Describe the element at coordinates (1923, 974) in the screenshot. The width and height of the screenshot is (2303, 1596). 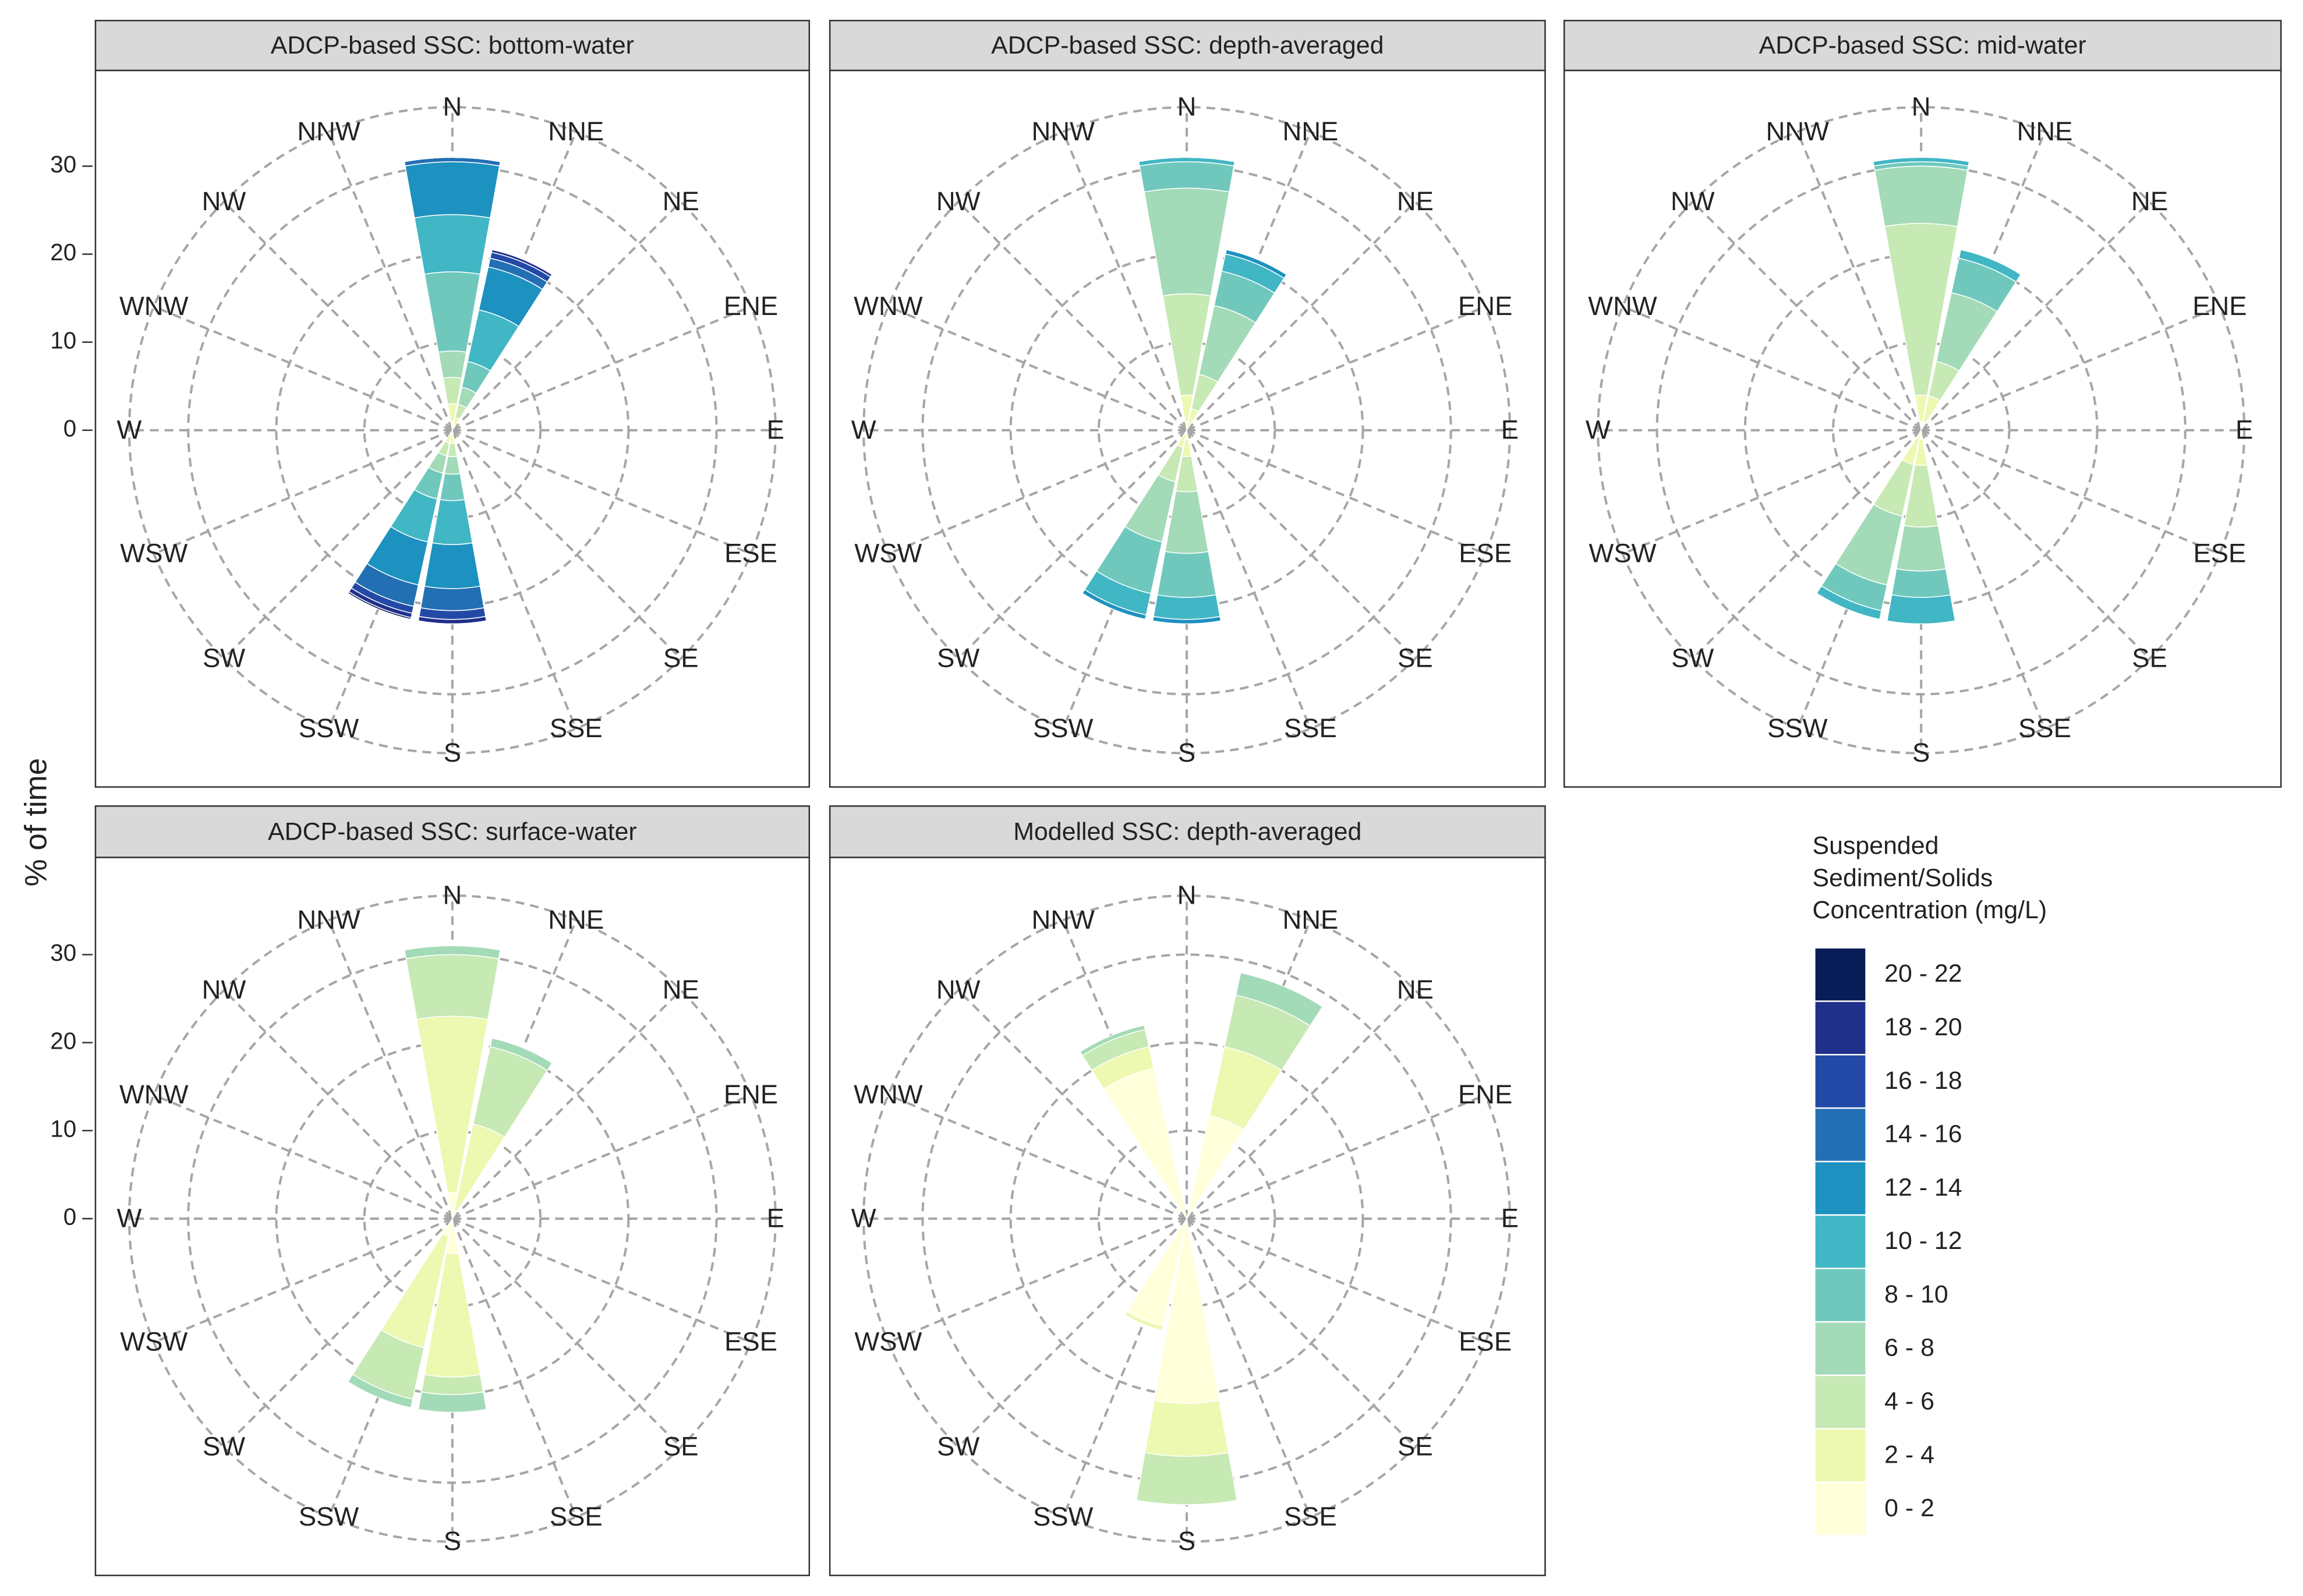
I see `legend-label: 20 - 22` at that location.